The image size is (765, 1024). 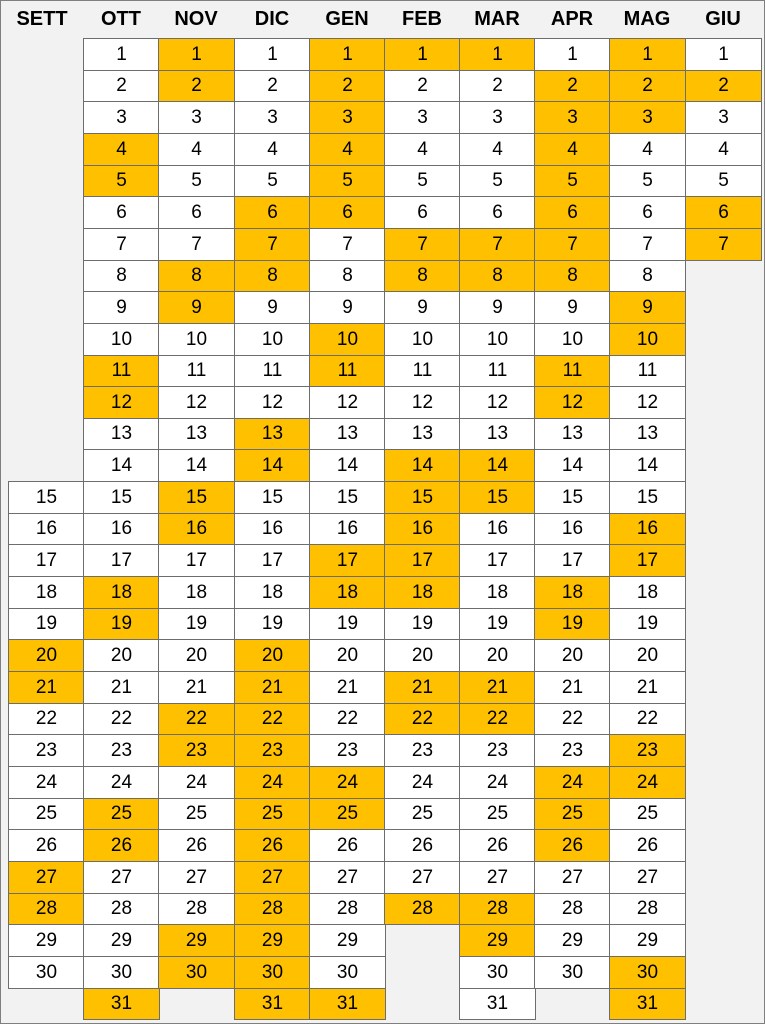 What do you see at coordinates (196, 86) in the screenshot?
I see `day-cell-nov-2: 2` at bounding box center [196, 86].